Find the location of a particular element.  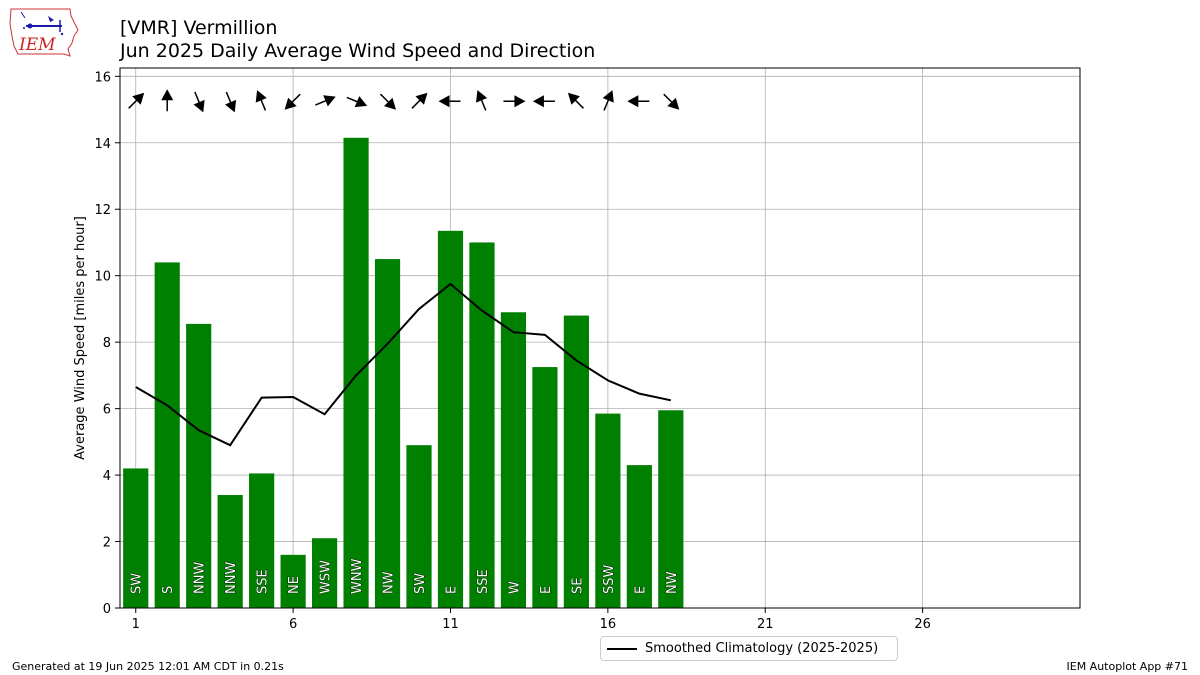

y-tick-label: 0 is located at coordinates (107, 609).